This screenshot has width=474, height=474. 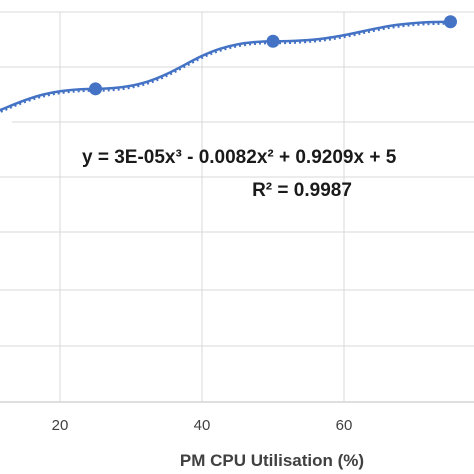 What do you see at coordinates (60, 425) in the screenshot?
I see `x-tick-label: 20` at bounding box center [60, 425].